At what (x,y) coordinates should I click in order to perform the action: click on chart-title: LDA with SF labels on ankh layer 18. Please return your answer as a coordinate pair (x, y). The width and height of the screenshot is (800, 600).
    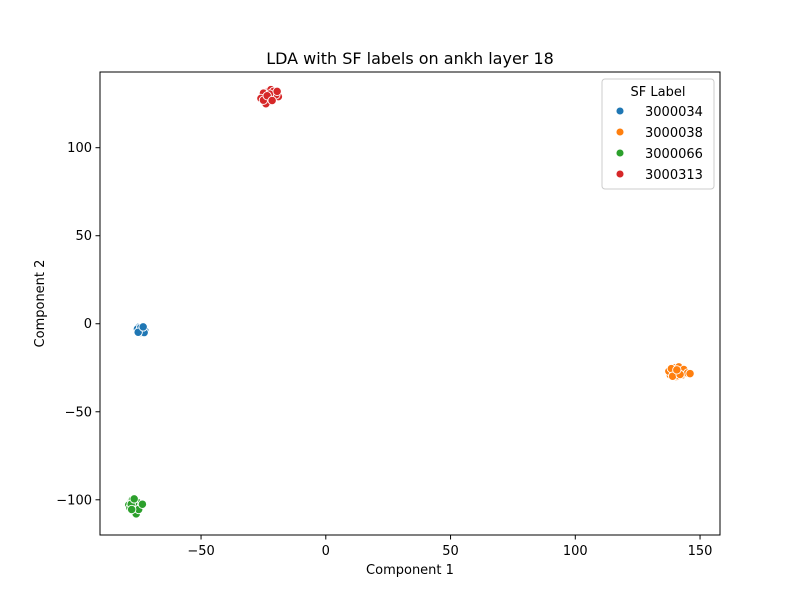
    Looking at the image, I should click on (410, 58).